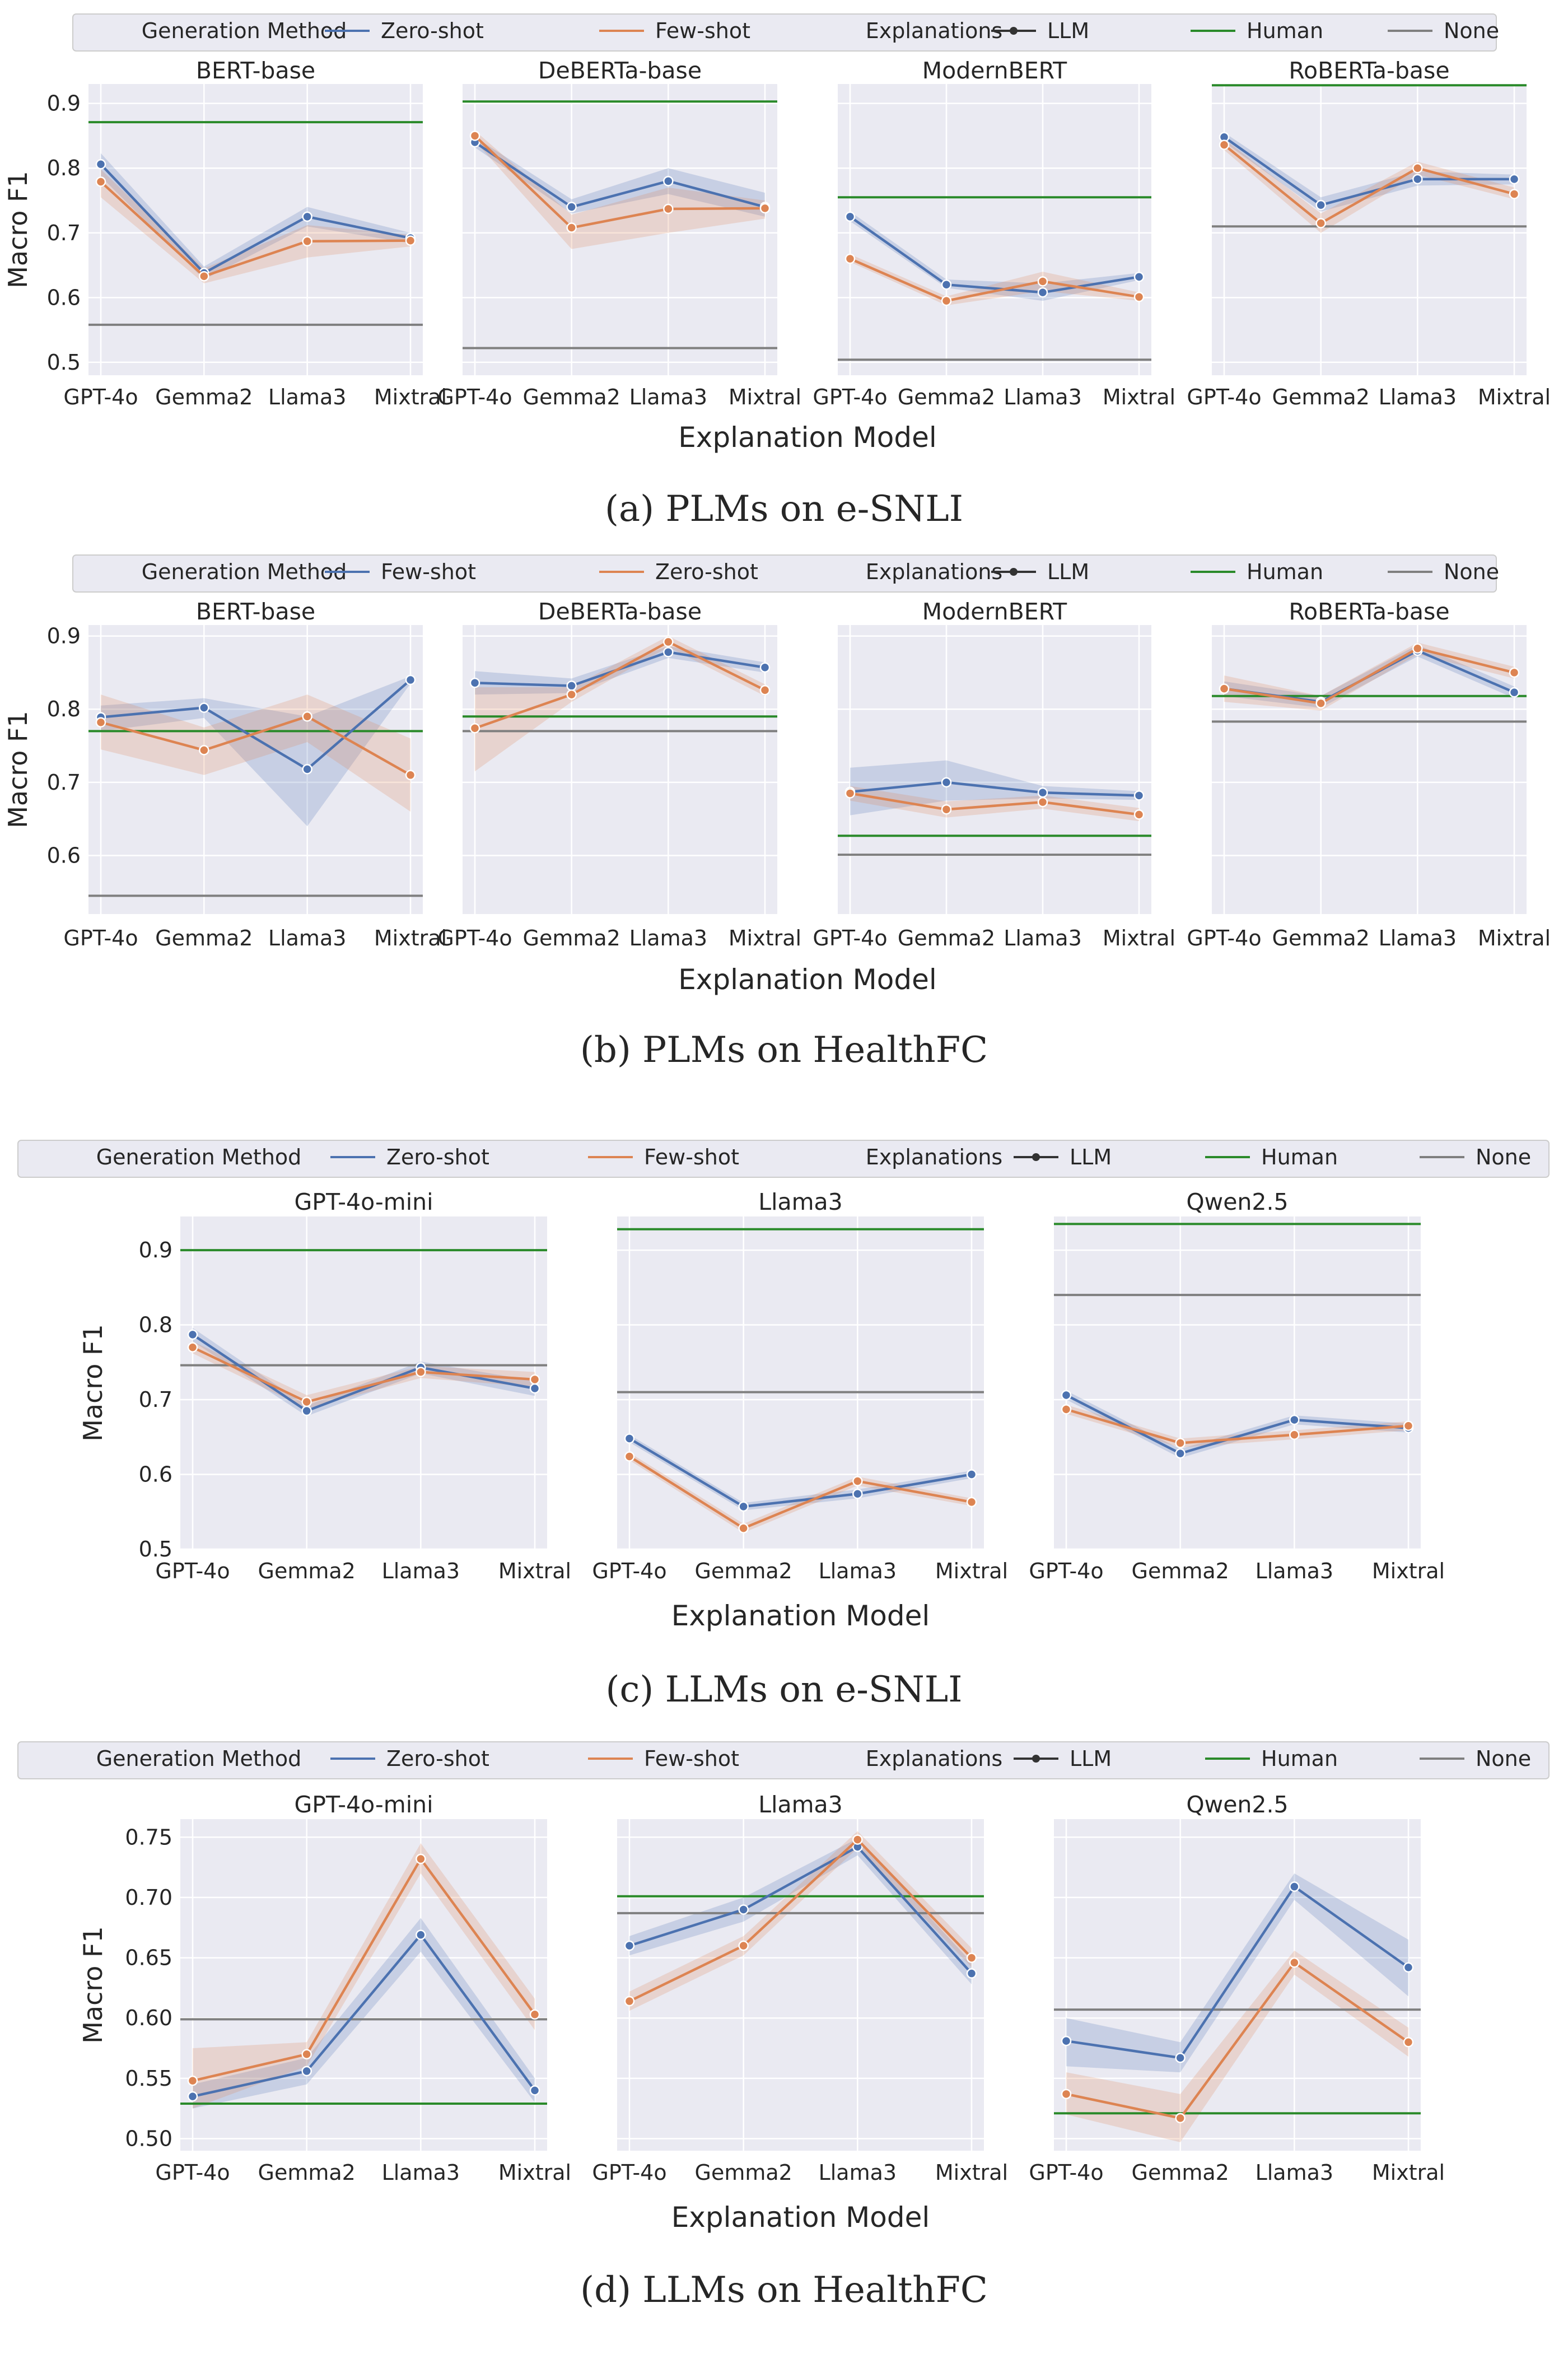 The image size is (1568, 2368). What do you see at coordinates (1369, 774) in the screenshot?
I see `panel-roberta-base: RoBERTa-base GPT-4o Gemma2 Llama3 Mixtral` at bounding box center [1369, 774].